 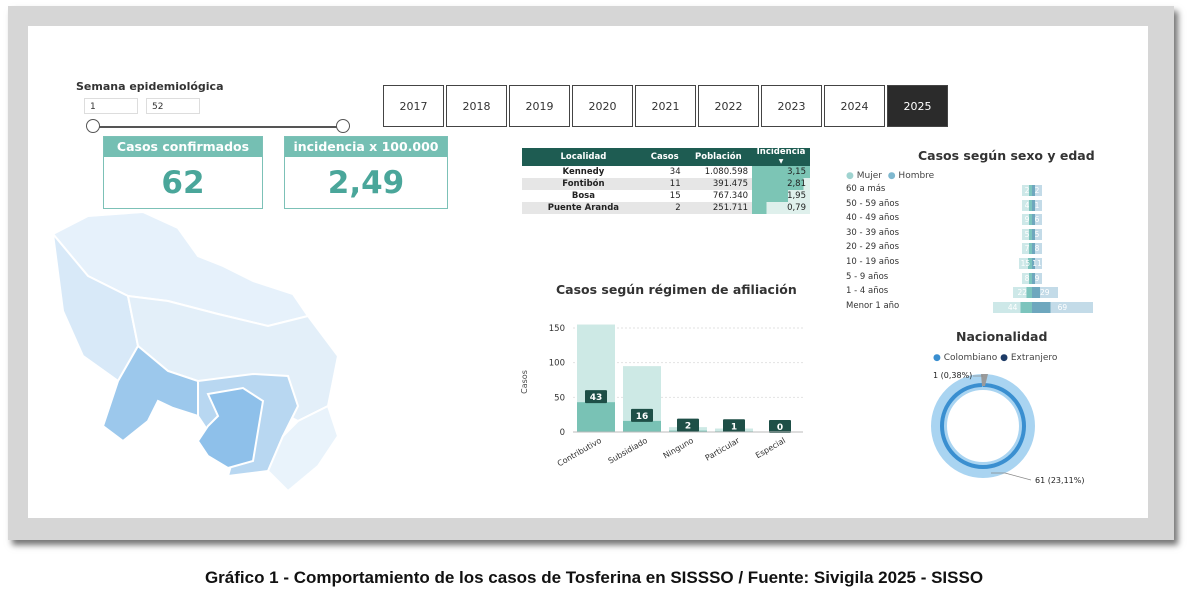 What do you see at coordinates (791, 106) in the screenshot?
I see `year-button-2023: 2023` at bounding box center [791, 106].